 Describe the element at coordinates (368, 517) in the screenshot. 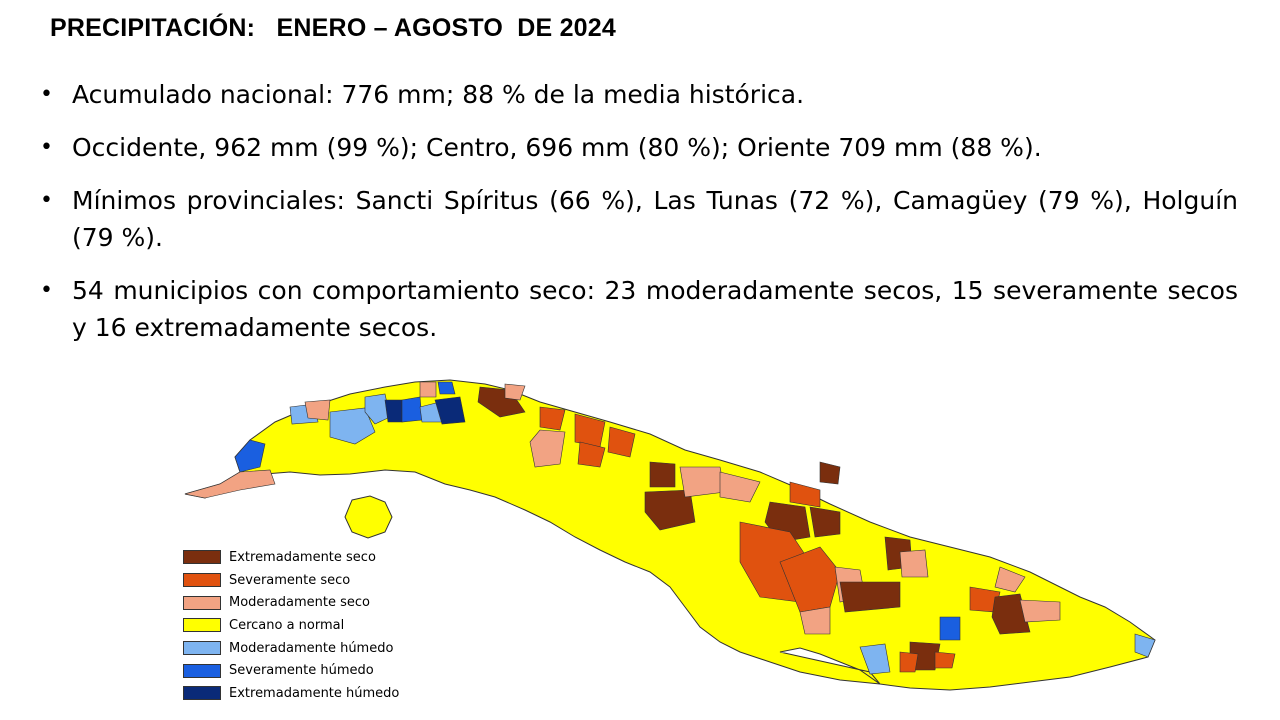

I see `isla-de-la-juventud` at that location.